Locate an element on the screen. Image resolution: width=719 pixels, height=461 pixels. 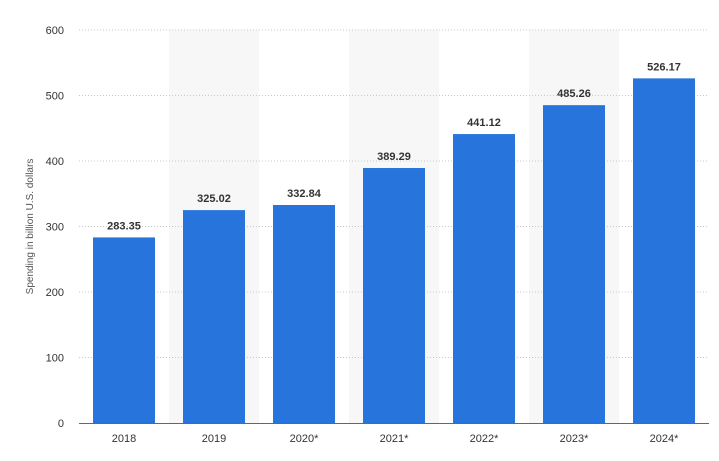
data-label: 441.12 is located at coordinates (484, 123).